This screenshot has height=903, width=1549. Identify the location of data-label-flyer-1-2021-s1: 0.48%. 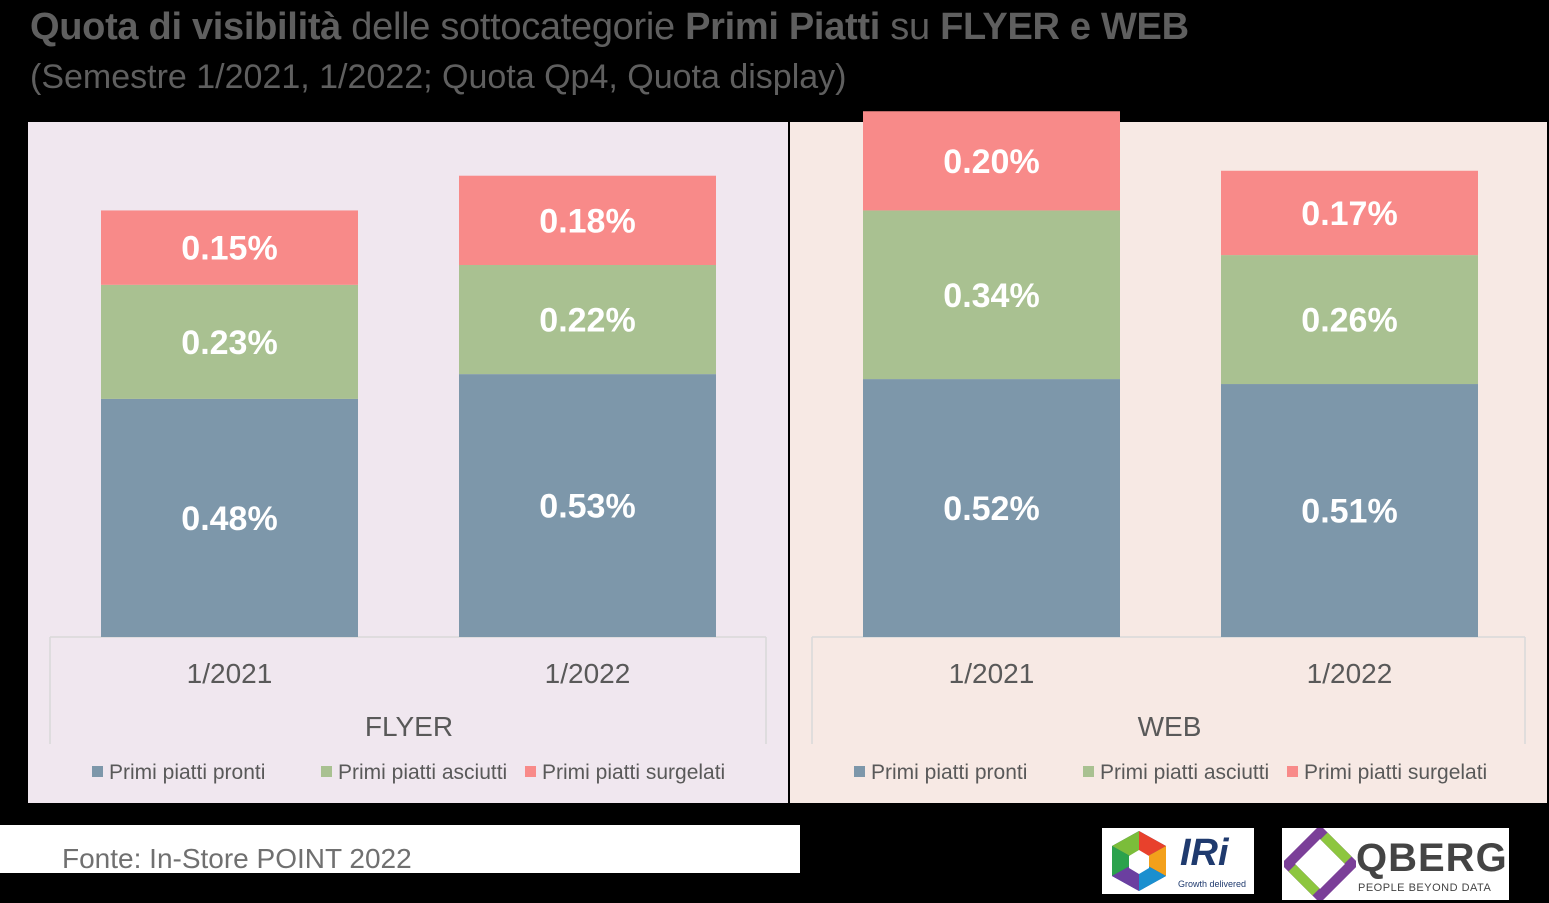
(229, 519).